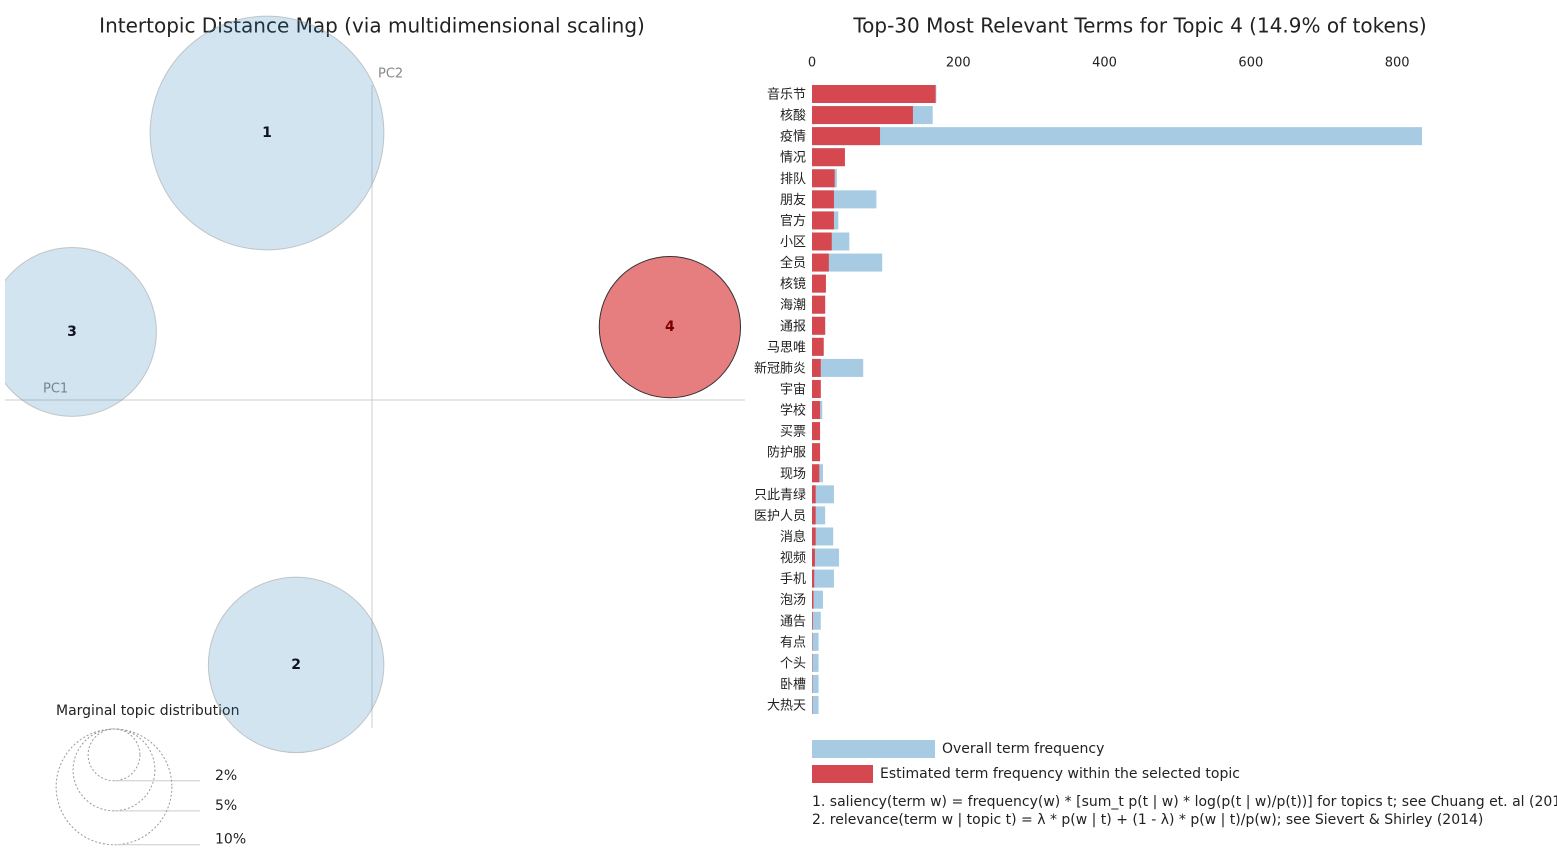  Describe the element at coordinates (1023, 749) in the screenshot. I see `legend-label: Overall term frequency` at that location.